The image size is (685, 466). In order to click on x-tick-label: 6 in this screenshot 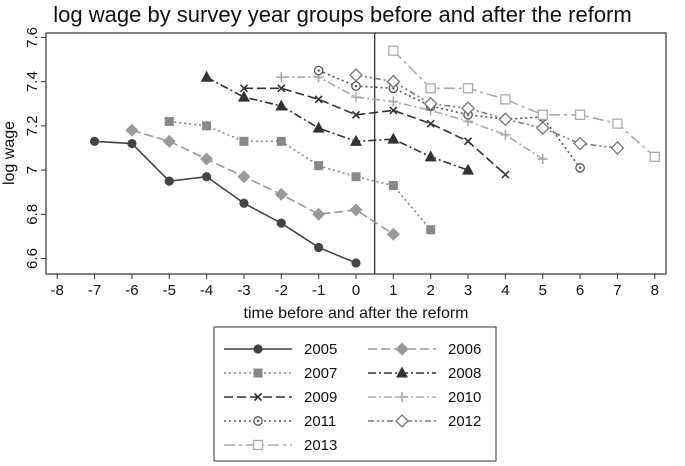, I will do `click(580, 290)`.